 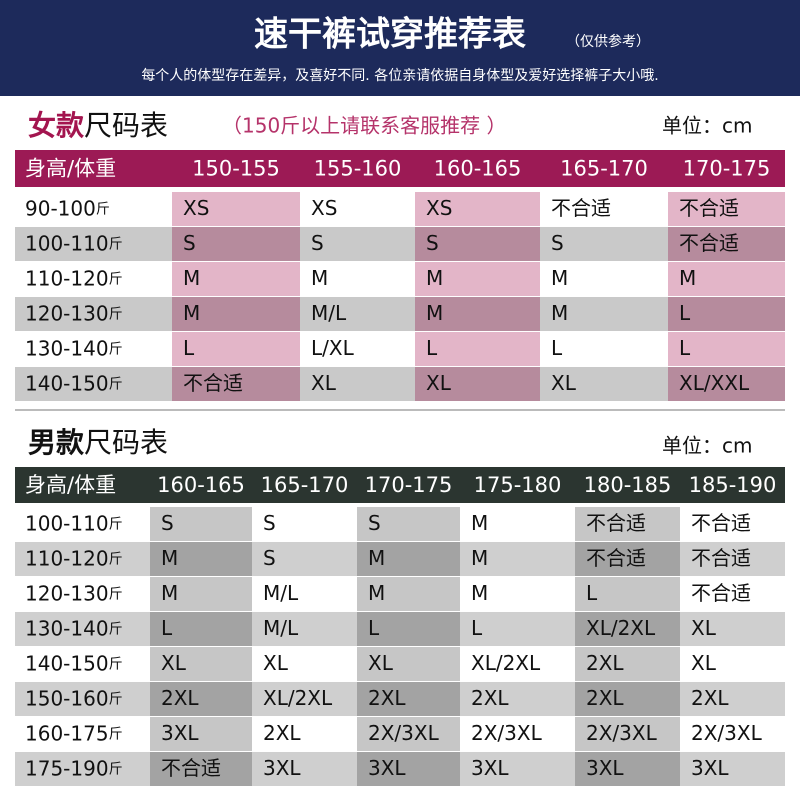 I want to click on men-title: 男款尺码表, so click(x=98, y=442).